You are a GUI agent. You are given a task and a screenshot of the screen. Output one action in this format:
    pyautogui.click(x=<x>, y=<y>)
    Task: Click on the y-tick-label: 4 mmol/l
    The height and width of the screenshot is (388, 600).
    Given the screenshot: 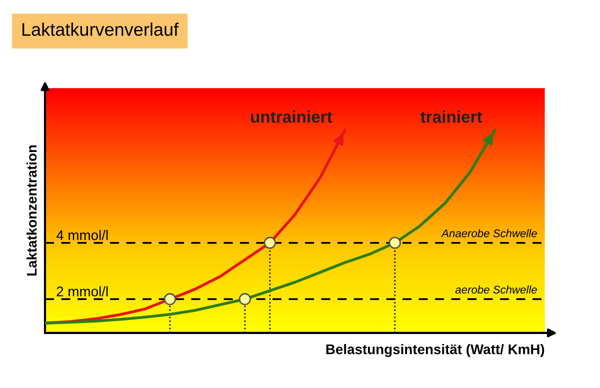 What is the action you would take?
    pyautogui.click(x=82, y=235)
    